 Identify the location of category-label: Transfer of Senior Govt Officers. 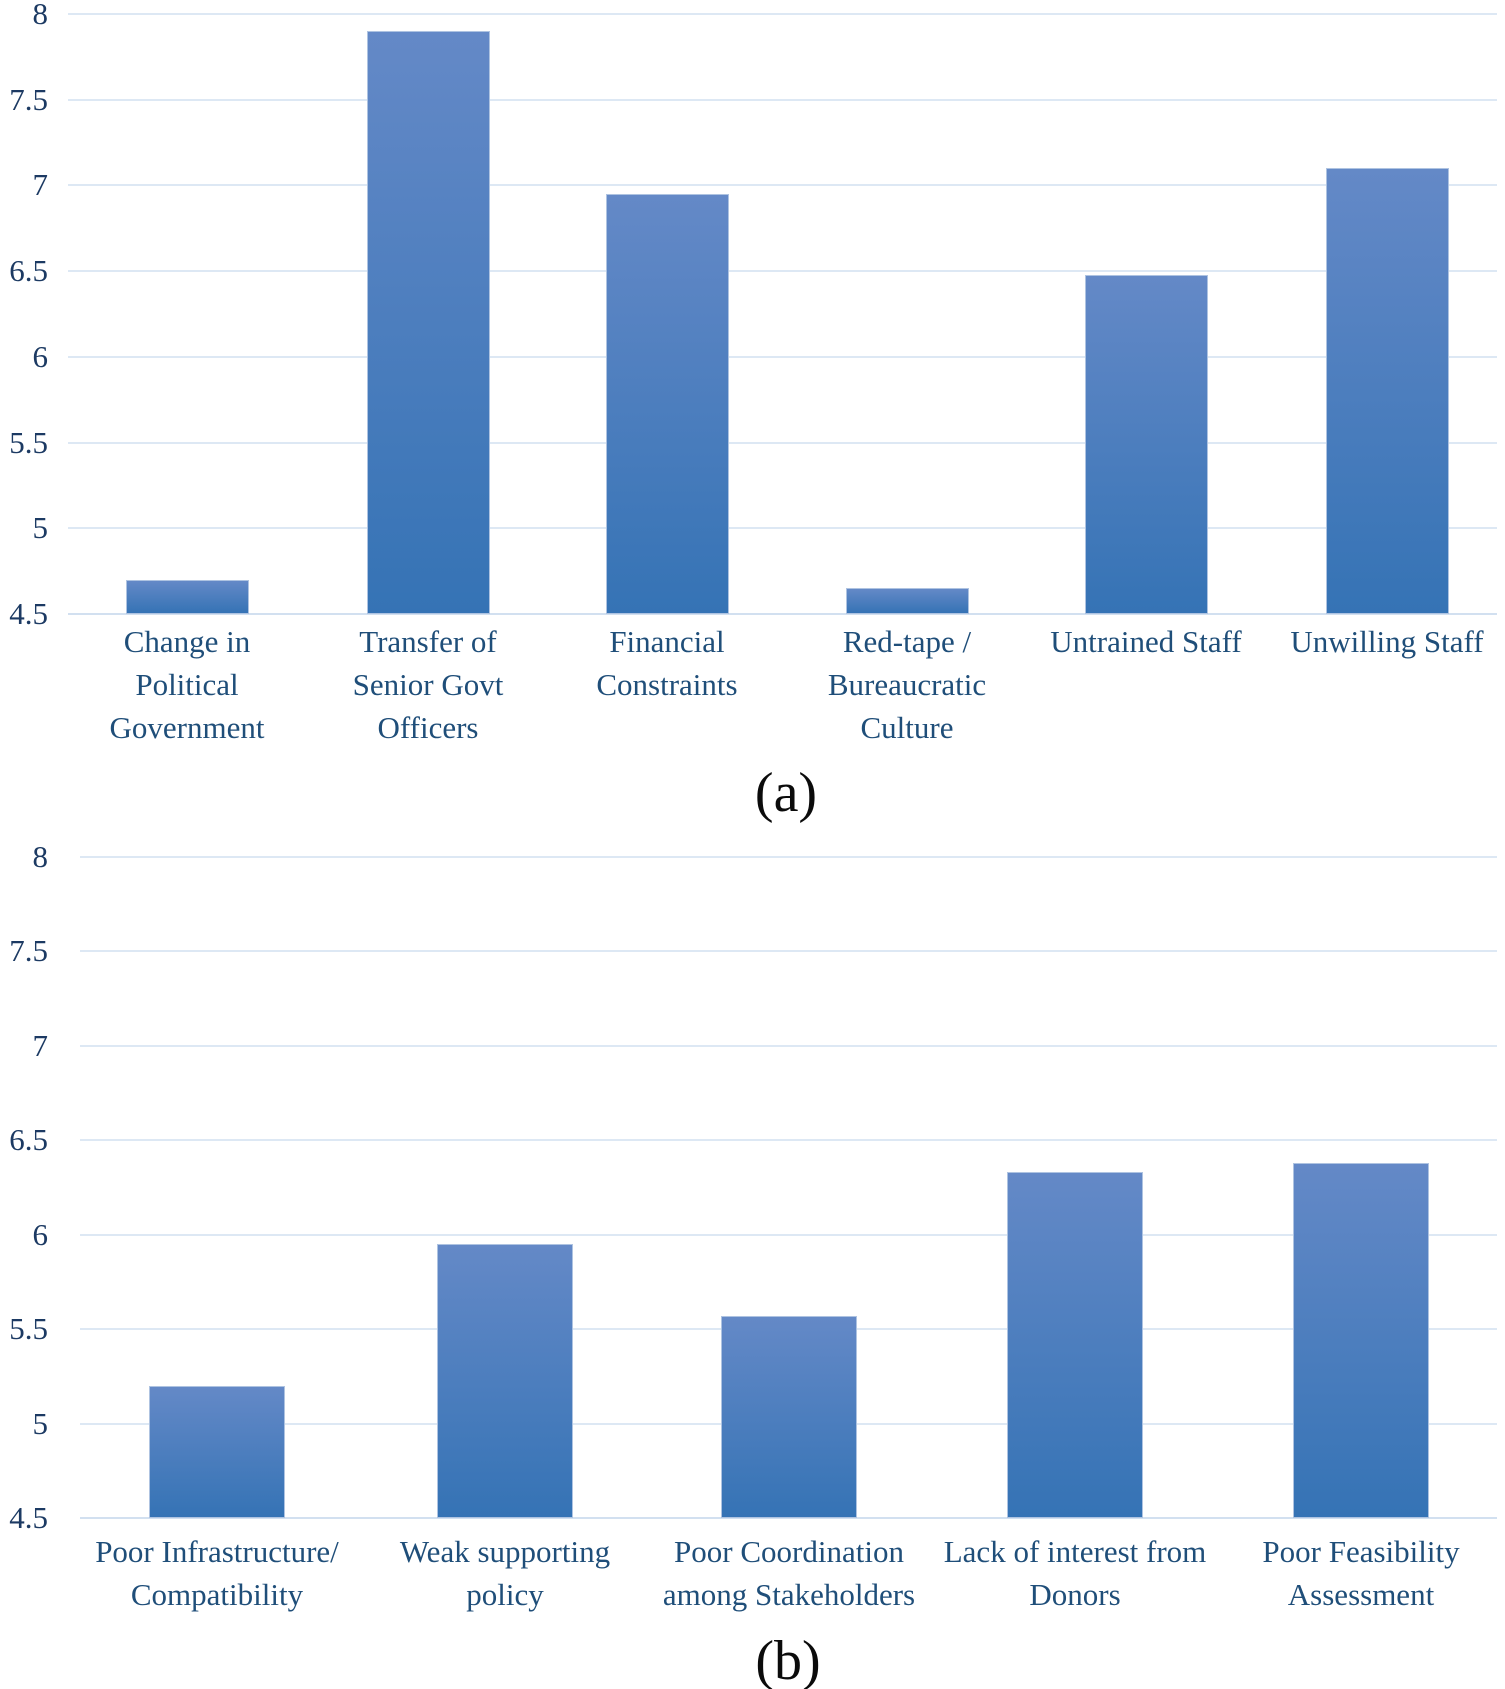
(428, 684).